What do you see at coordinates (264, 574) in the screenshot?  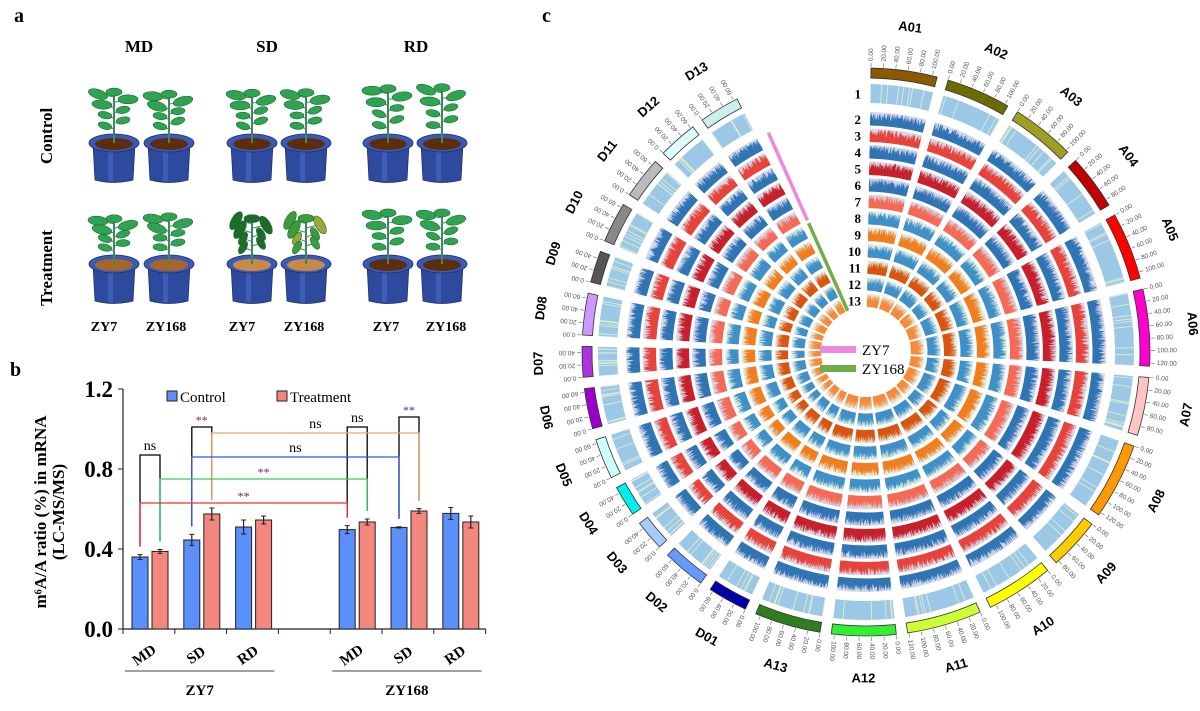 I see `bar-treatment` at bounding box center [264, 574].